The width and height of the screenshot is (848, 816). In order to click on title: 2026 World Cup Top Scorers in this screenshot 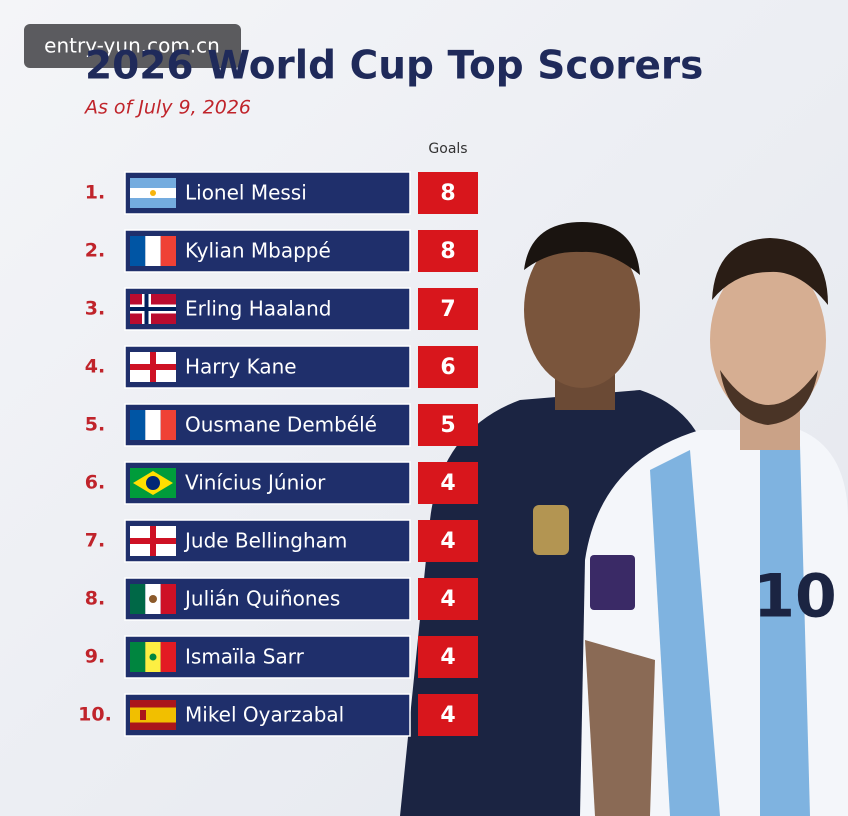, I will do `click(394, 66)`.